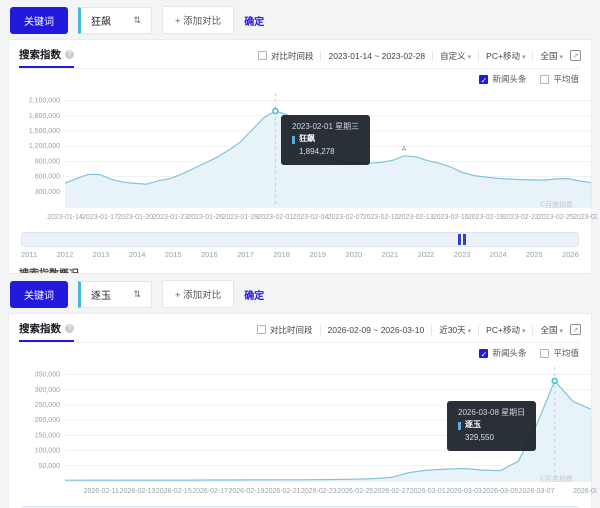  Describe the element at coordinates (464, 491) in the screenshot. I see `x-tick-label: 2026-03-03` at that location.